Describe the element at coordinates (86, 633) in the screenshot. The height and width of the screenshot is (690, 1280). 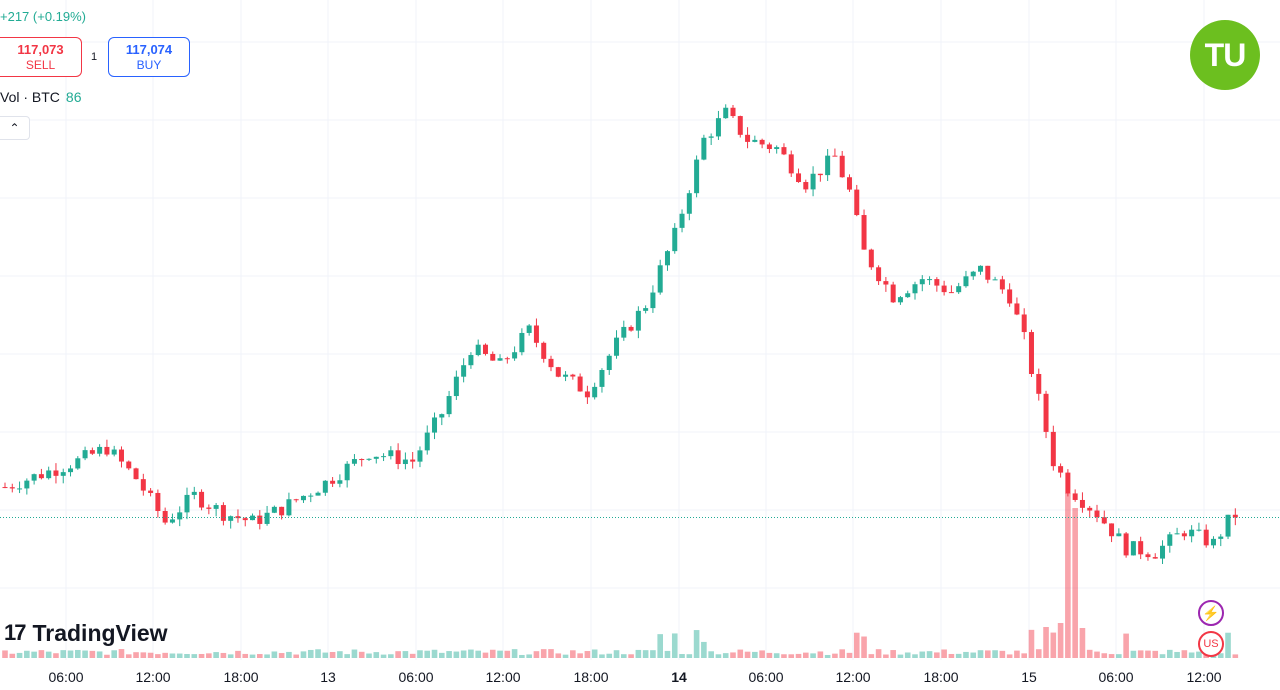
I see `tradingview-watermark: 17 TradingView` at that location.